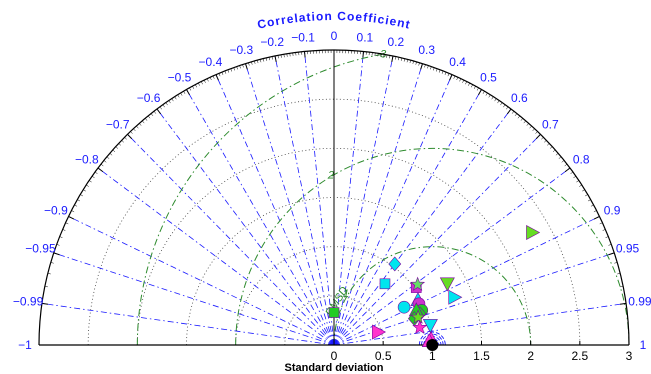  What do you see at coordinates (418, 316) in the screenshot?
I see `point-star` at bounding box center [418, 316].